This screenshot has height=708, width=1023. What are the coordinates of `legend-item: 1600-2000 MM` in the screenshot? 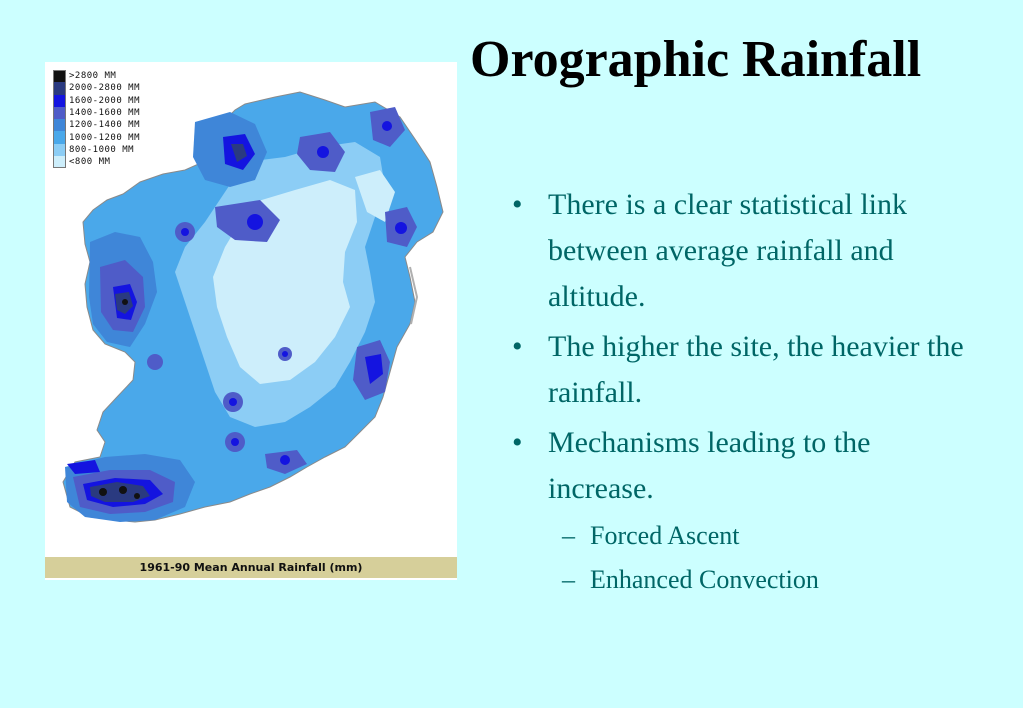 It's located at (123, 100).